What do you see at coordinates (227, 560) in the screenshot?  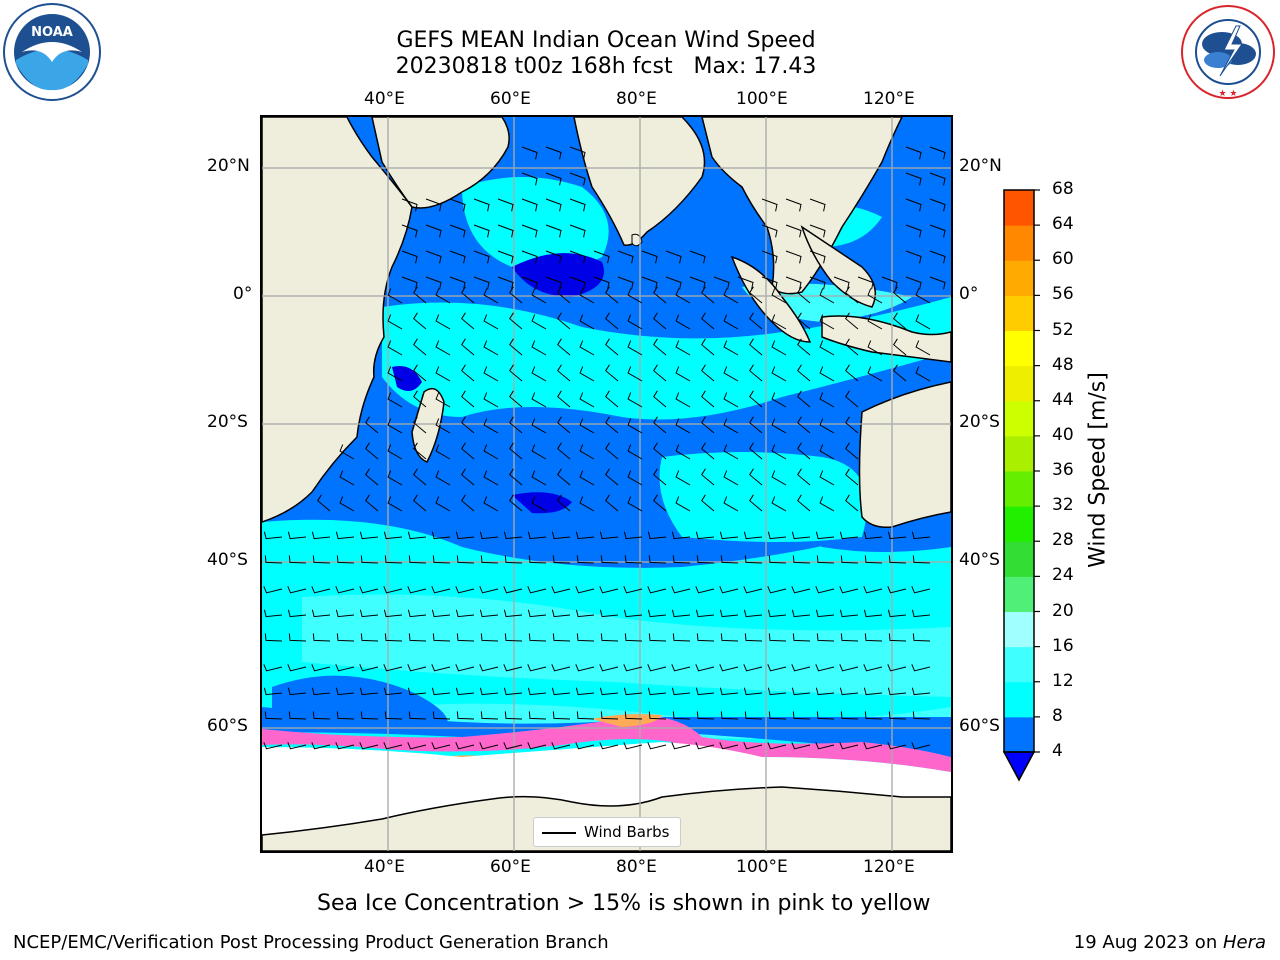 I see `lat-tick-left-40s: 40°S` at bounding box center [227, 560].